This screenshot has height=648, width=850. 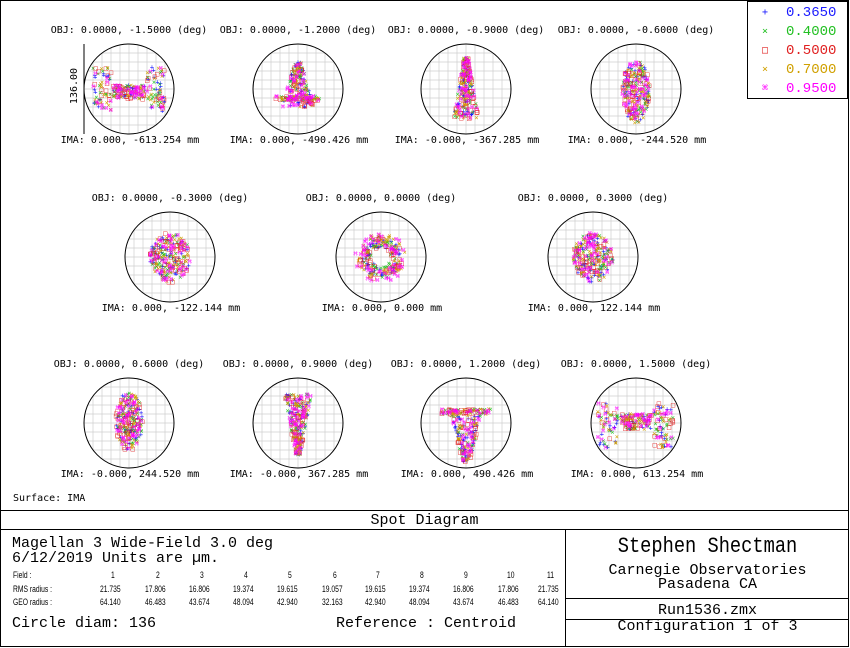 I want to click on obj-label: OBJ: 0.0000, 0.3000 (deg), so click(x=593, y=198).